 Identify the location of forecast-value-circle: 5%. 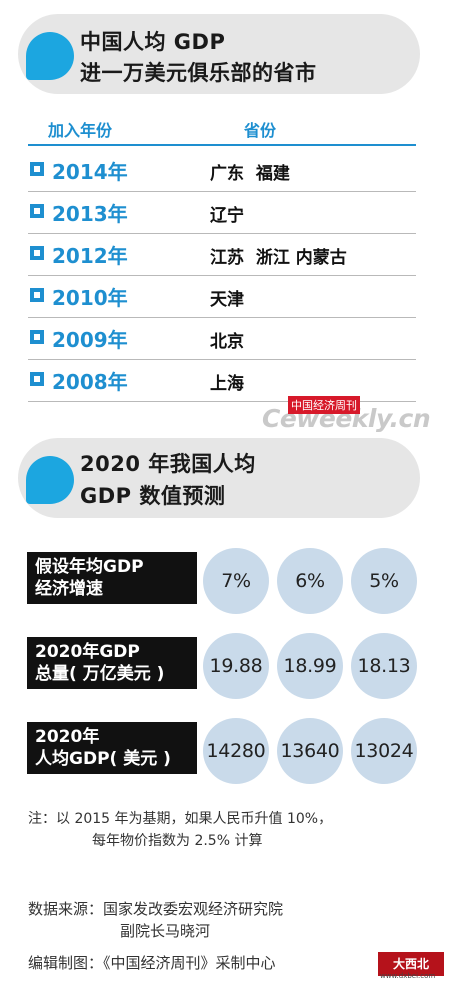
(384, 581).